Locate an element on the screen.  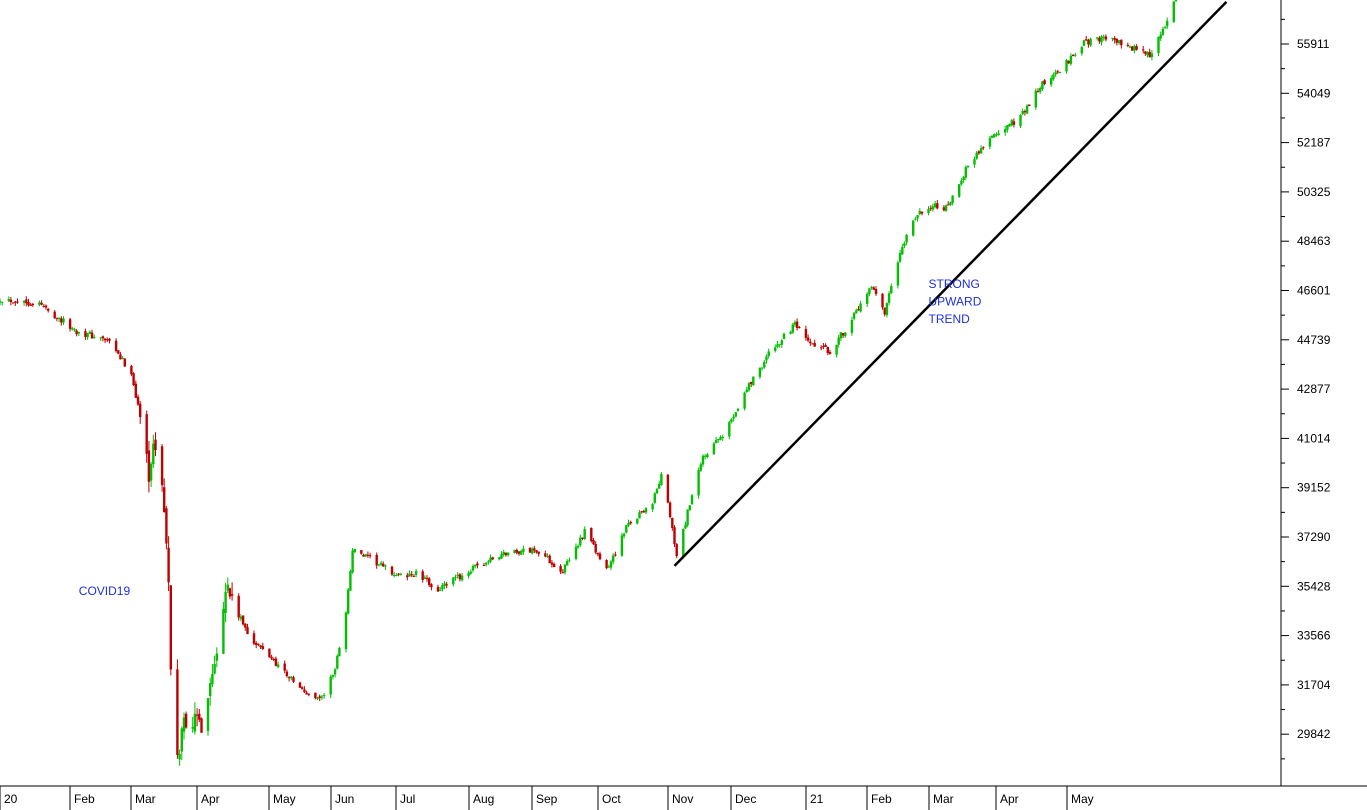
y-tick-label: 33566 is located at coordinates (1314, 636).